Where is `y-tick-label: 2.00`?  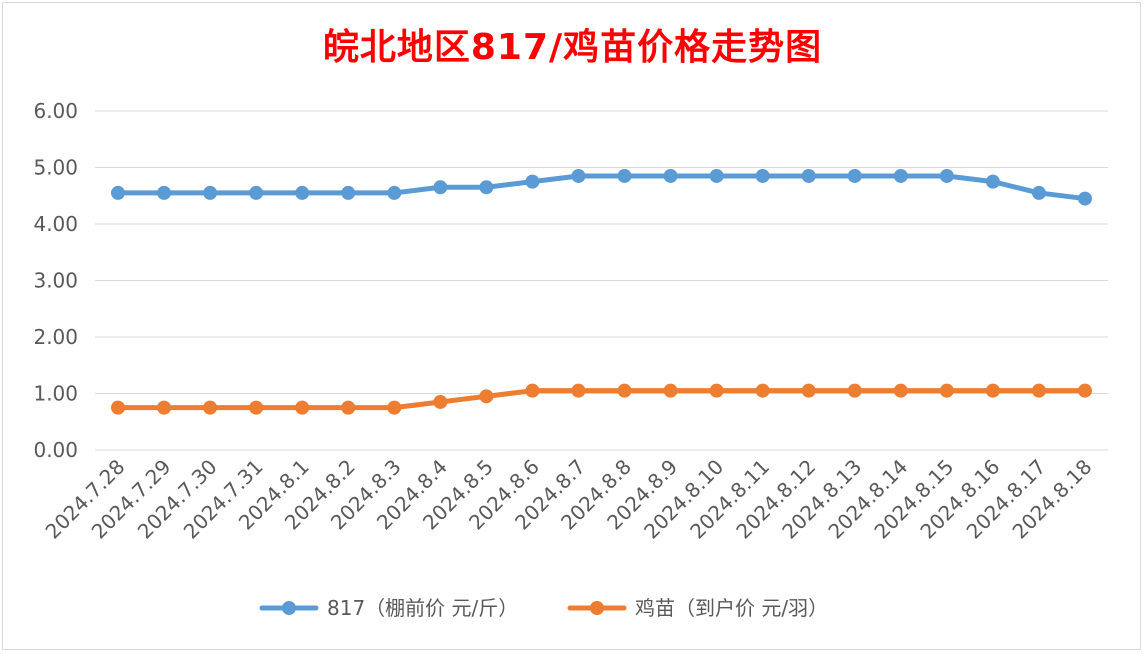 y-tick-label: 2.00 is located at coordinates (55, 337).